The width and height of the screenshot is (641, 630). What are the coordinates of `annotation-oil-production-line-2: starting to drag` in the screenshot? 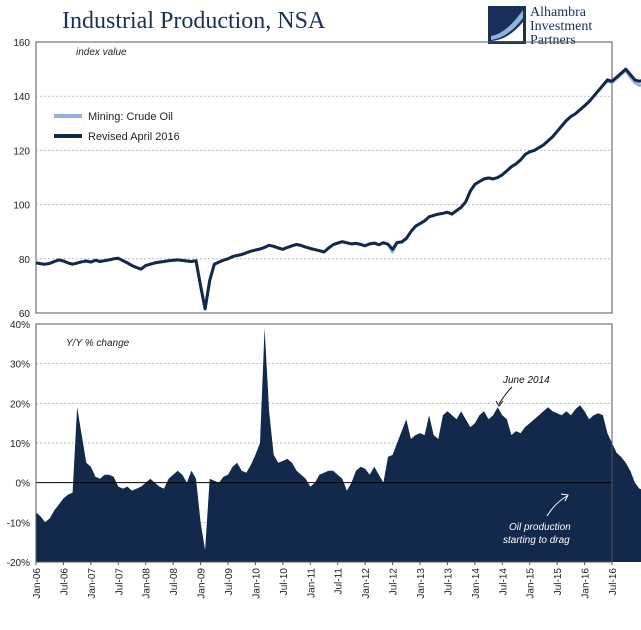 It's located at (536, 540).